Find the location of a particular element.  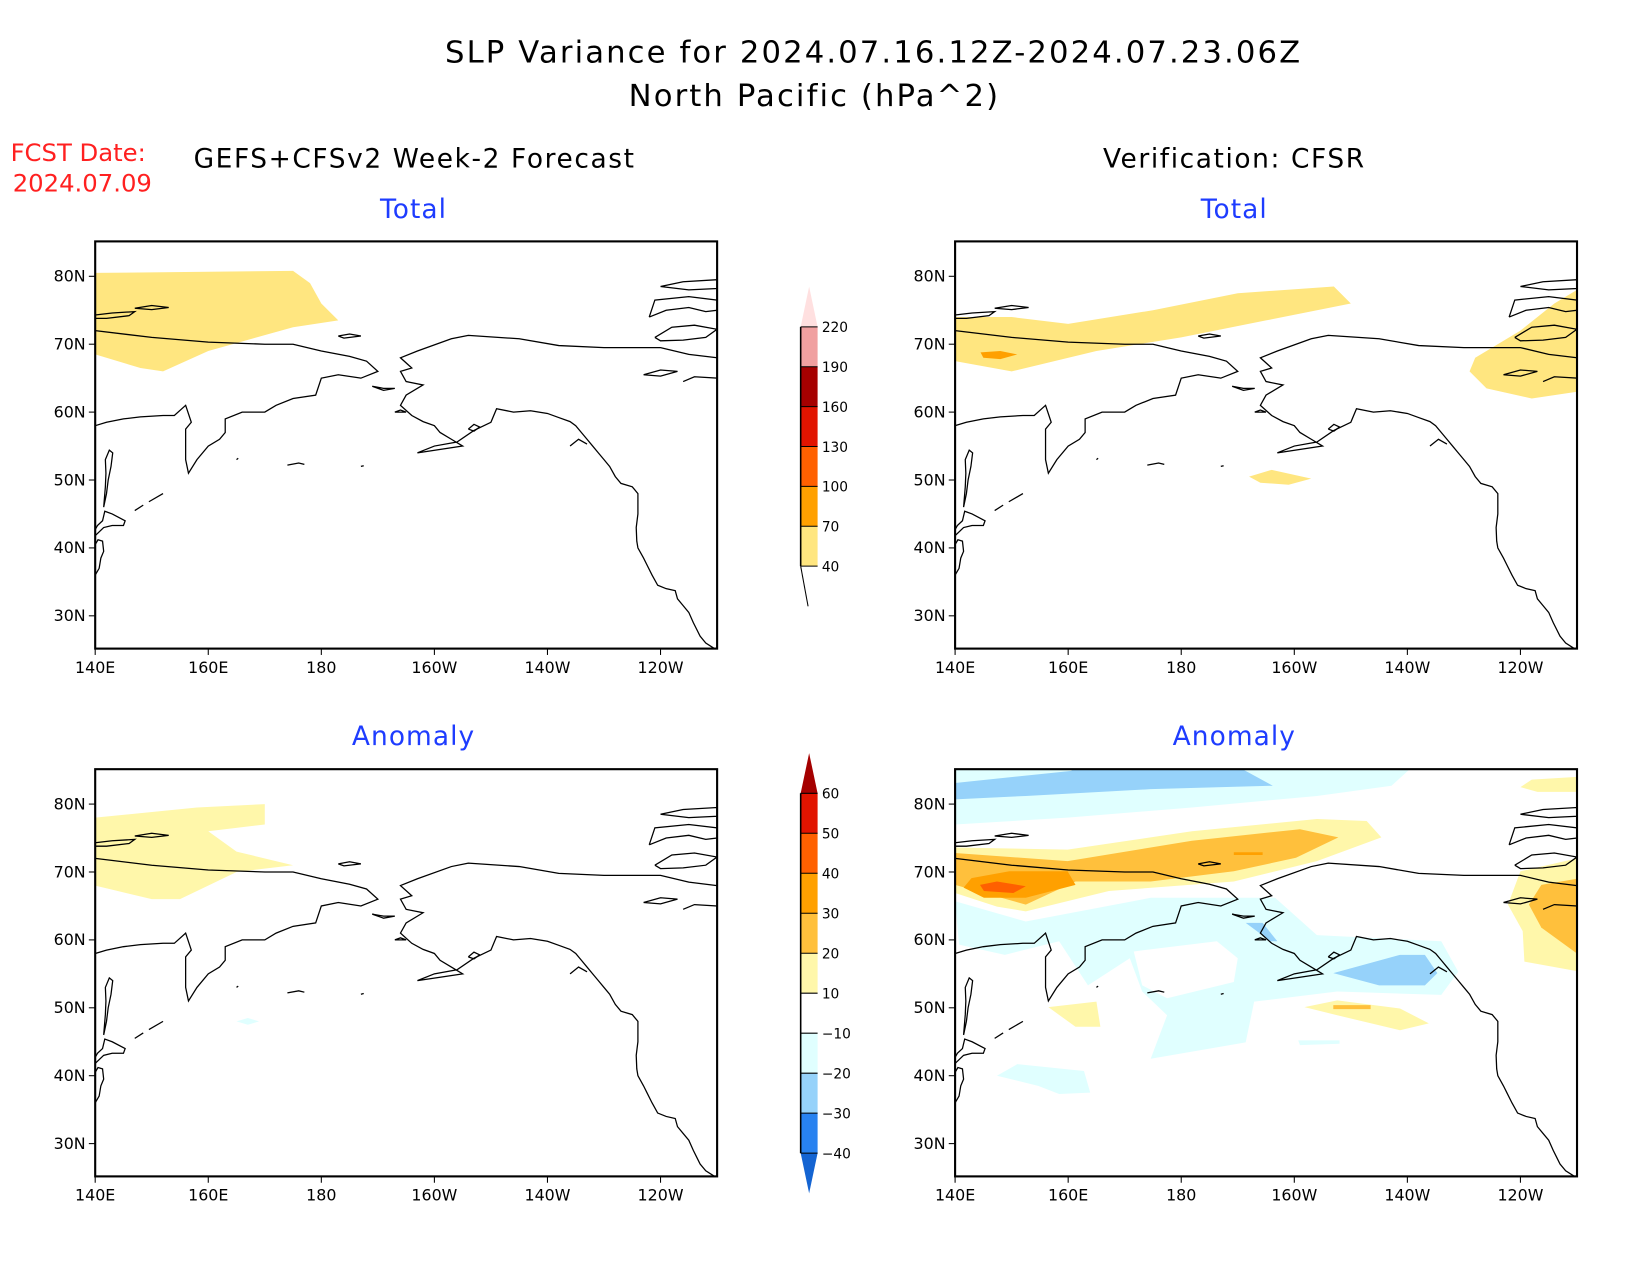

colorbar-label: 40 is located at coordinates (831, 567).